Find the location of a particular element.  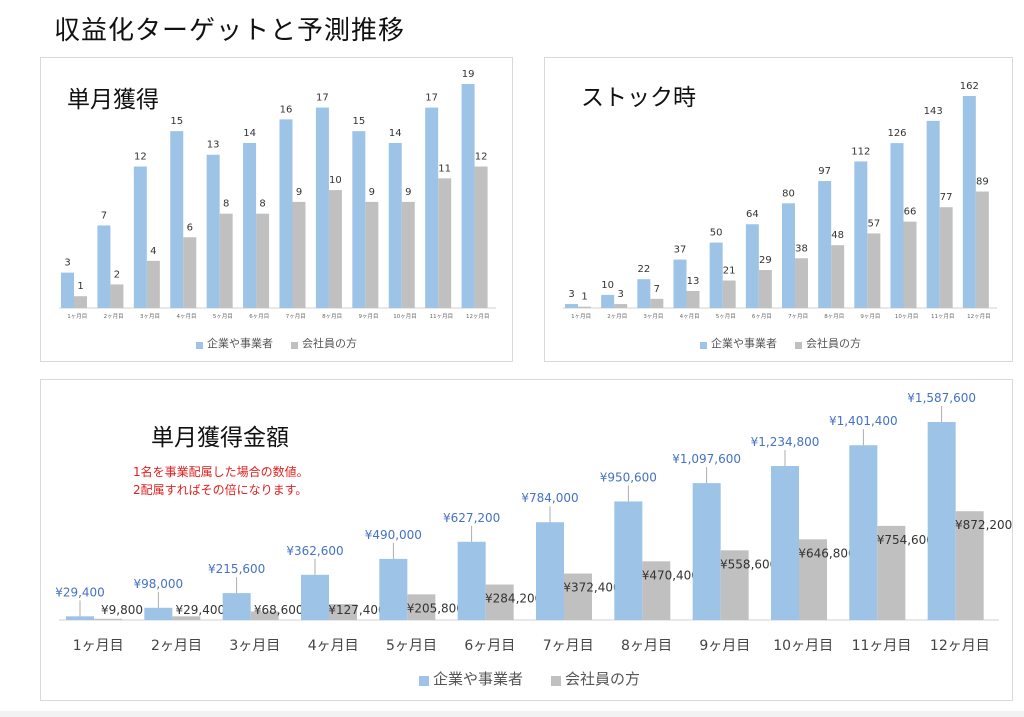

data-label-series-a: 37 is located at coordinates (680, 250).